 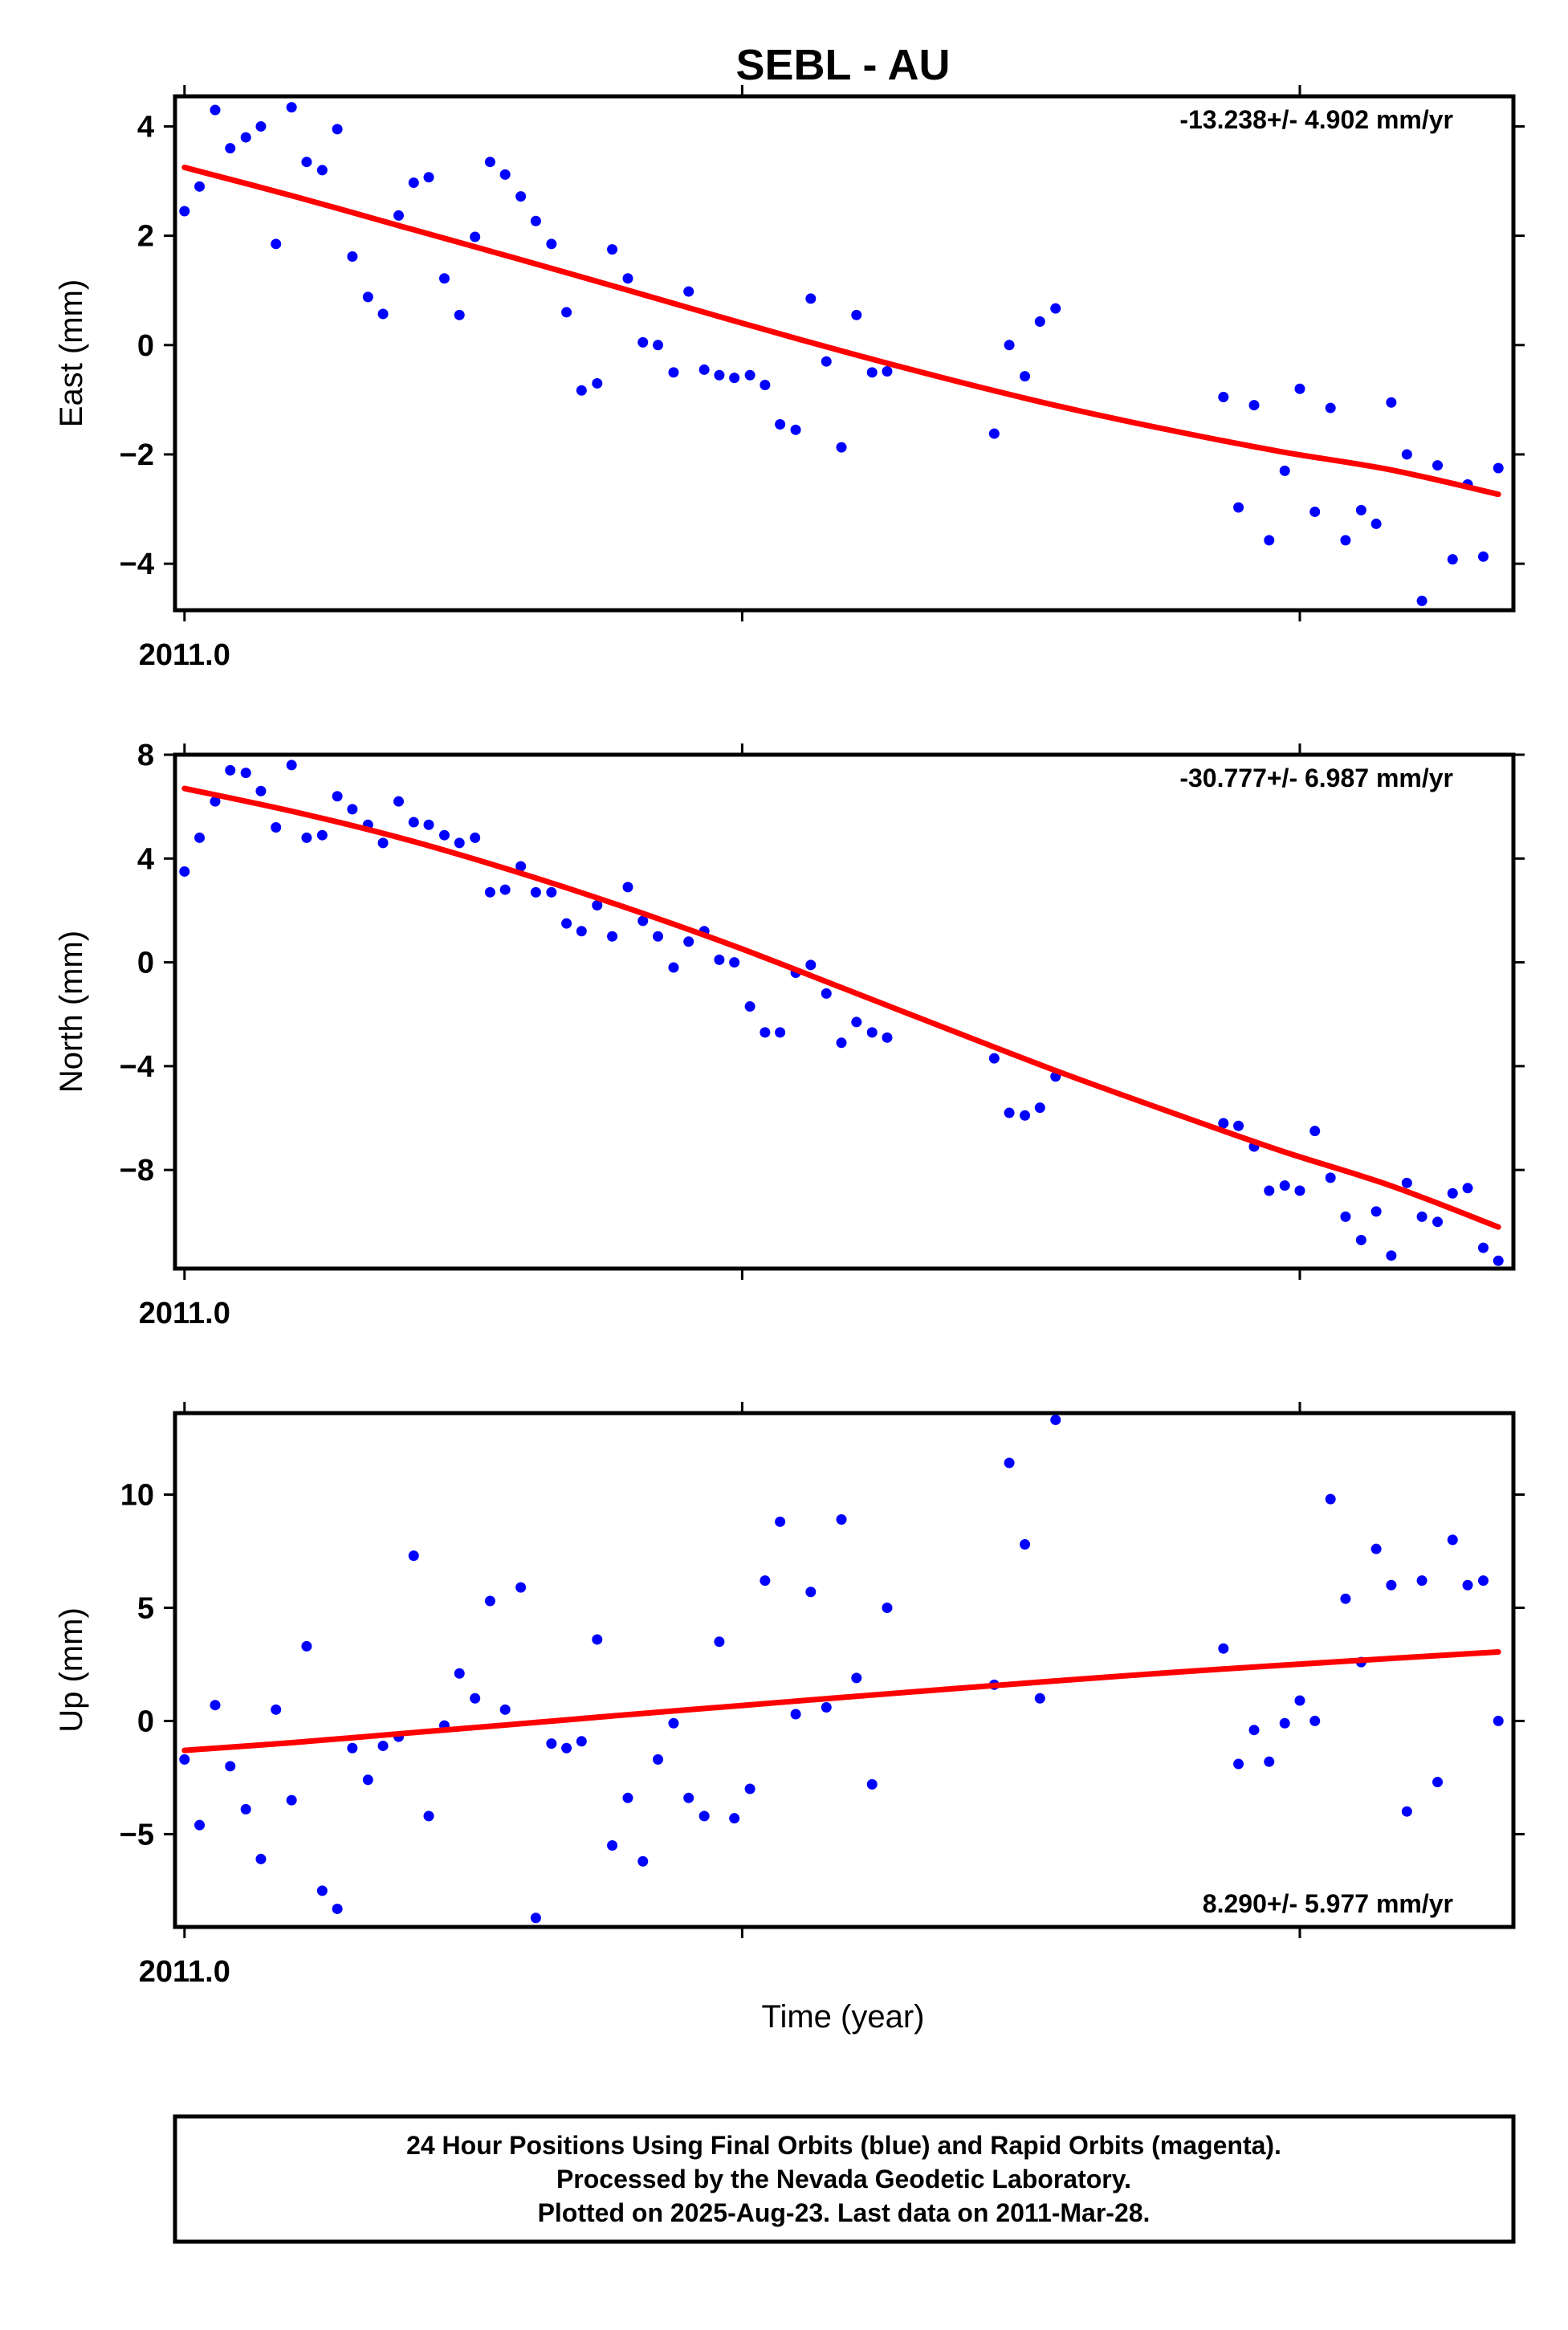 What do you see at coordinates (843, 2017) in the screenshot?
I see `x-axis-label: Time (year)` at bounding box center [843, 2017].